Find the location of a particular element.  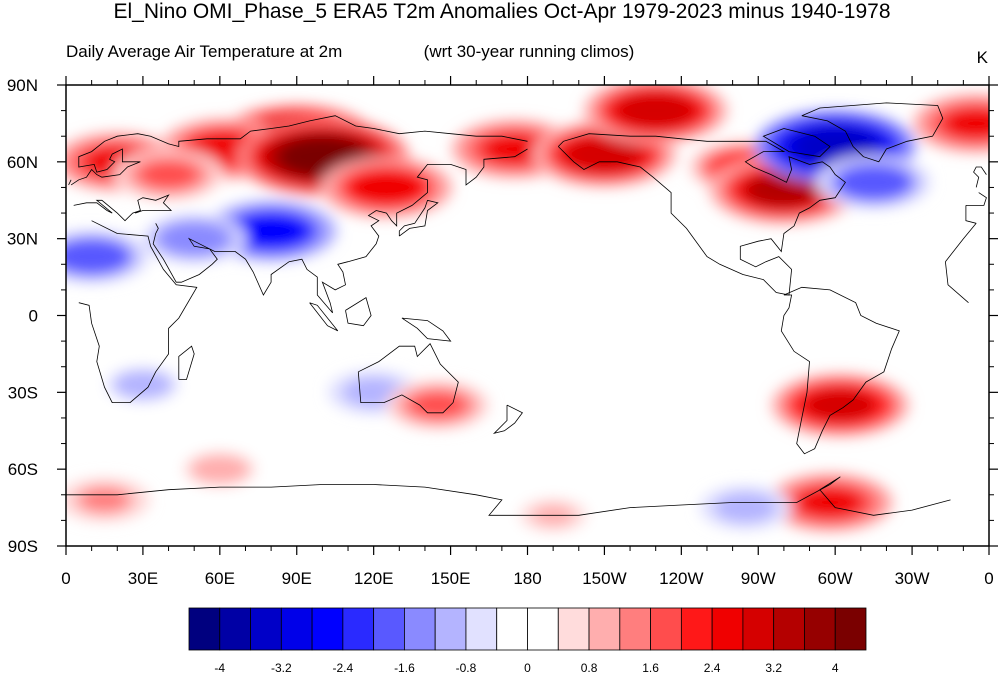

lat-tick-label: 90N is located at coordinates (22, 85).